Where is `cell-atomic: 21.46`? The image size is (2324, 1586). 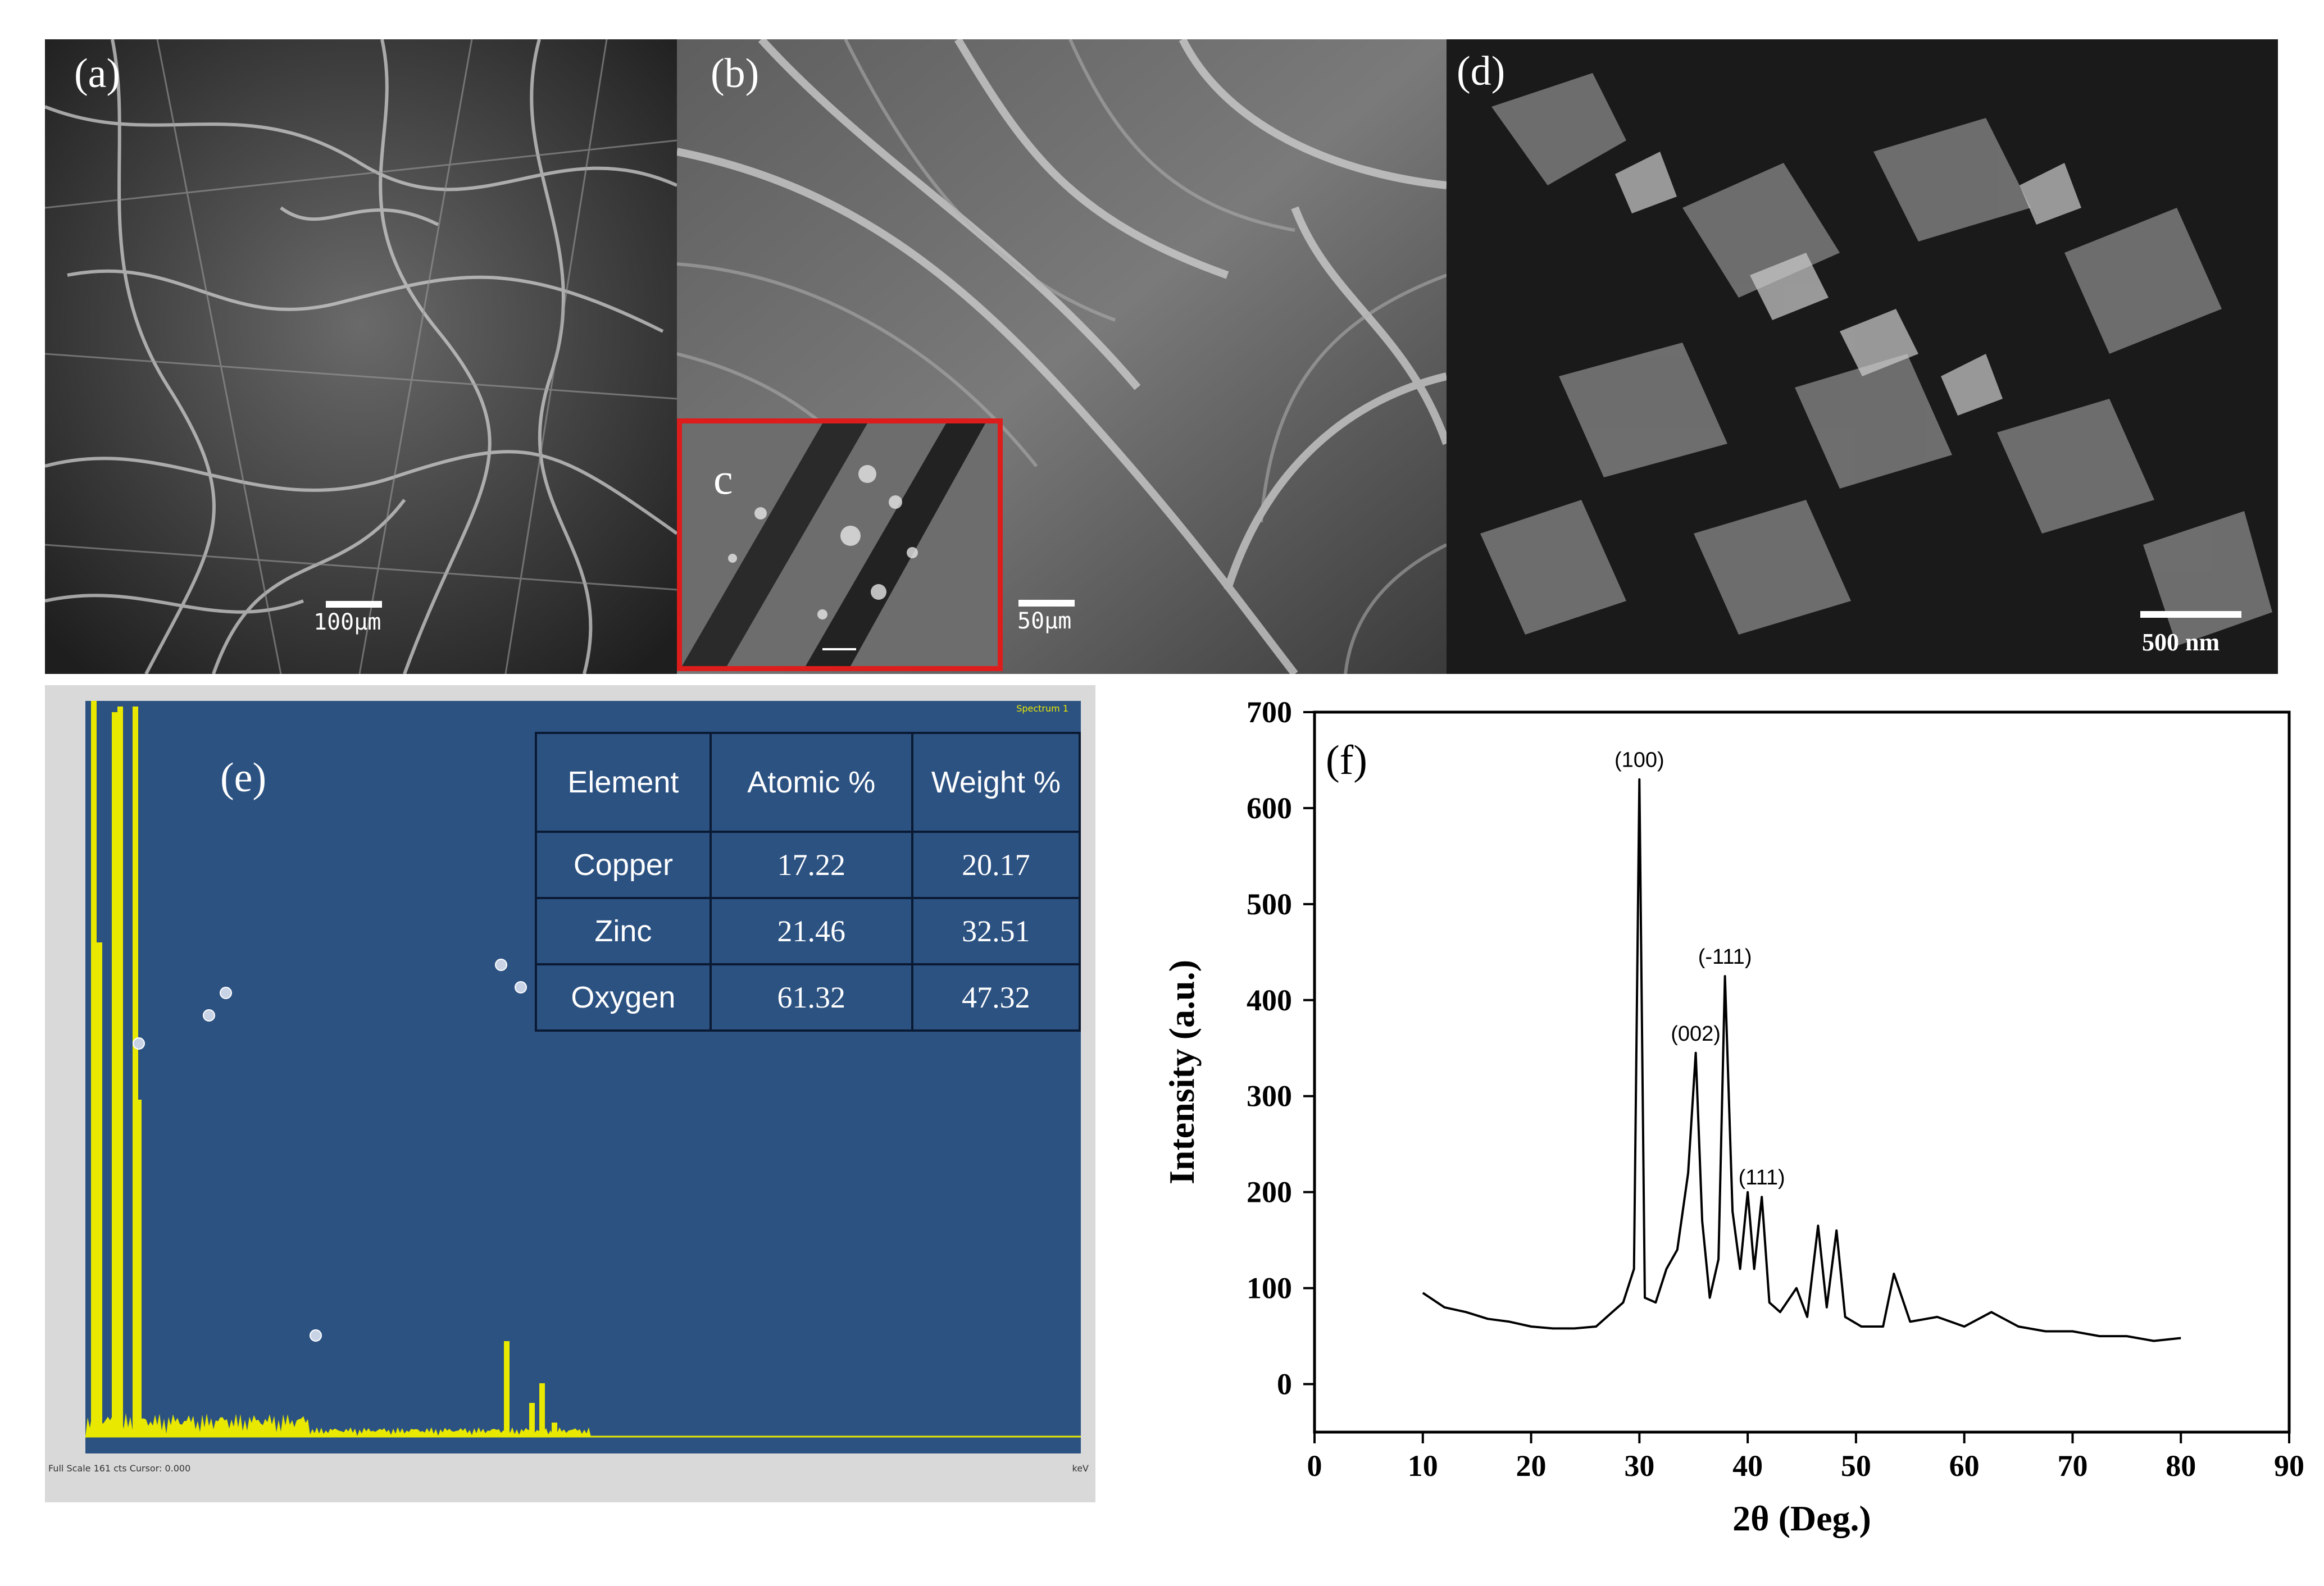 cell-atomic: 21.46 is located at coordinates (811, 931).